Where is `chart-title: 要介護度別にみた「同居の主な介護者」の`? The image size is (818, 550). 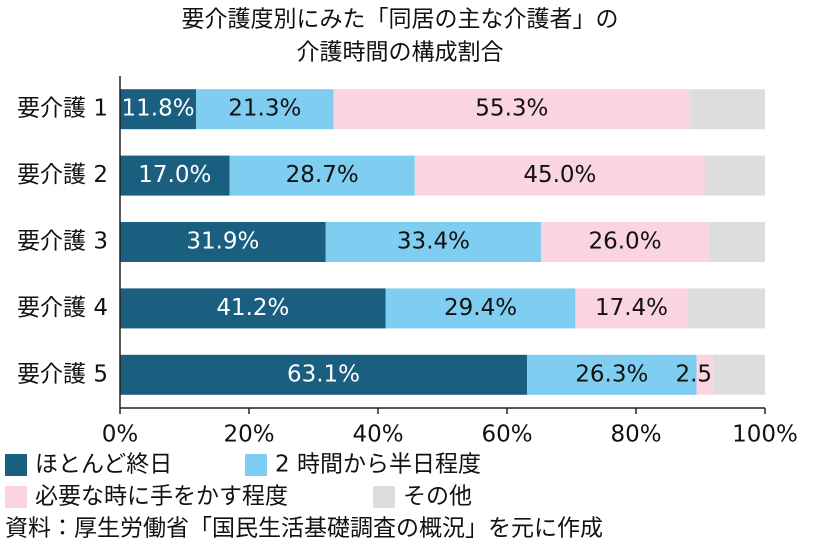
chart-title: 要介護度別にみた「同居の主な介護者」の is located at coordinates (400, 20).